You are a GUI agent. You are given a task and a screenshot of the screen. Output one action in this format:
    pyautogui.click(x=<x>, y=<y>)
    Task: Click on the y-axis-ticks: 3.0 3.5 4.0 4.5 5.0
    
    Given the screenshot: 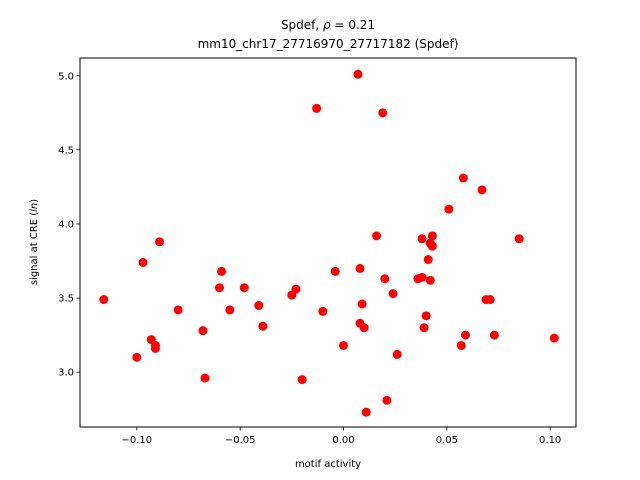 What is the action you would take?
    pyautogui.click(x=69, y=225)
    